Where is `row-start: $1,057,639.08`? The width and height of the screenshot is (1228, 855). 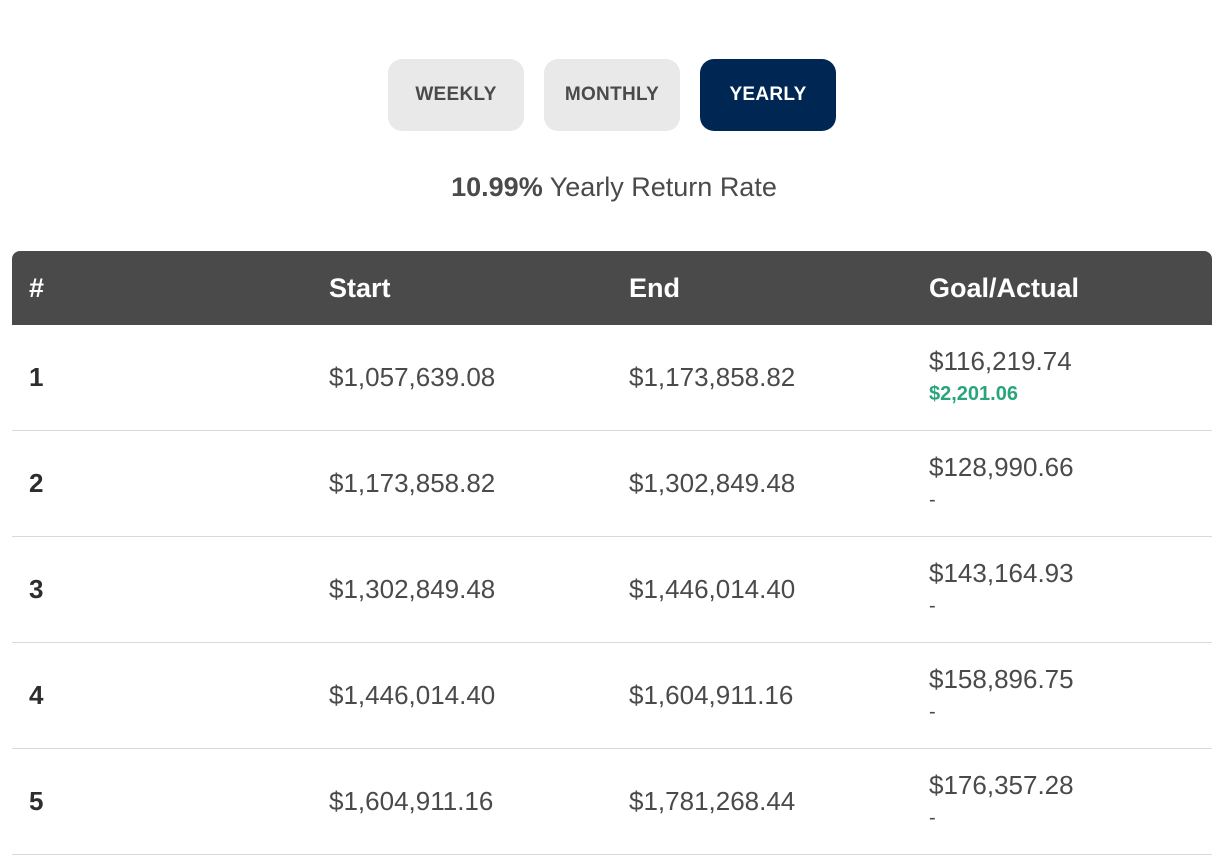 row-start: $1,057,639.08 is located at coordinates (412, 377).